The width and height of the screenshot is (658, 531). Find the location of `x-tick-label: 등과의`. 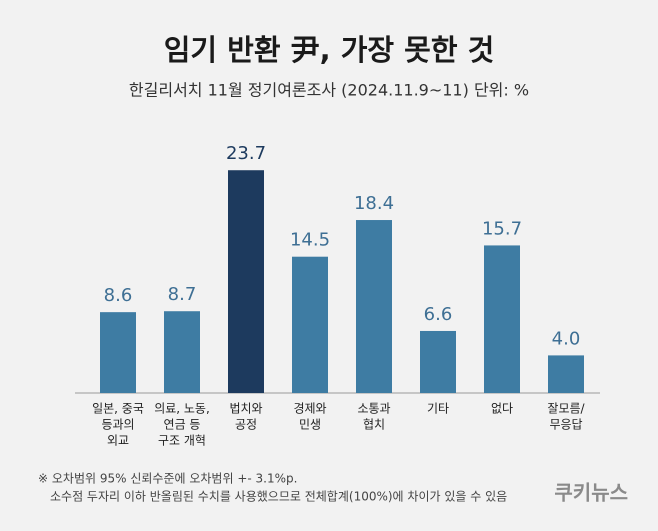

x-tick-label: 등과의 is located at coordinates (117, 425).